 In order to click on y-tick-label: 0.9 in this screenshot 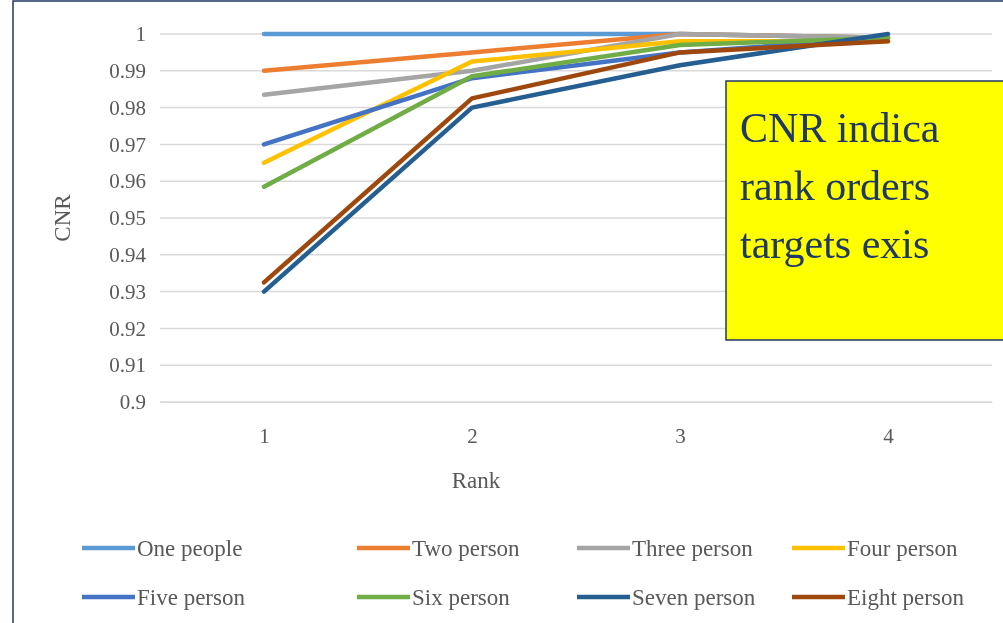, I will do `click(132, 402)`.